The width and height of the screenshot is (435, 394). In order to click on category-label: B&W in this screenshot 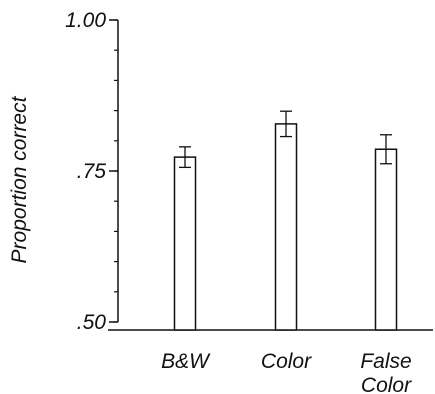, I will do `click(186, 361)`.